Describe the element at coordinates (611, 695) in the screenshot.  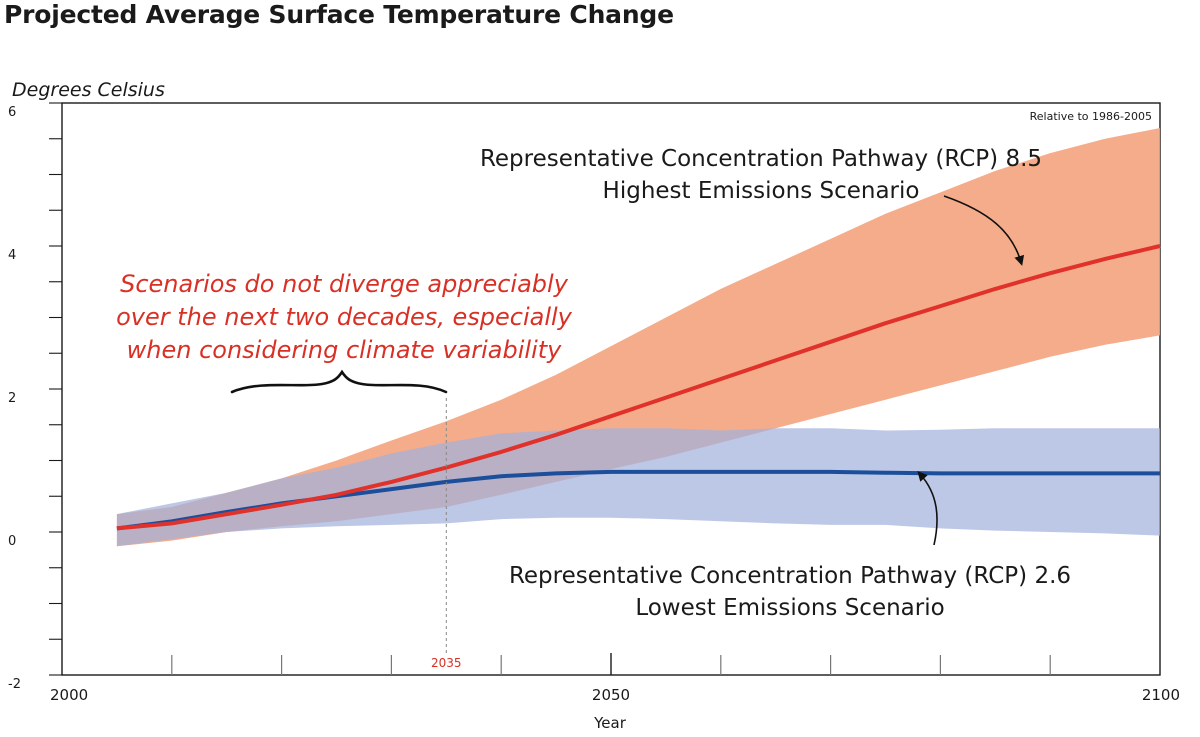
I see `x-tick-label: 2050` at that location.